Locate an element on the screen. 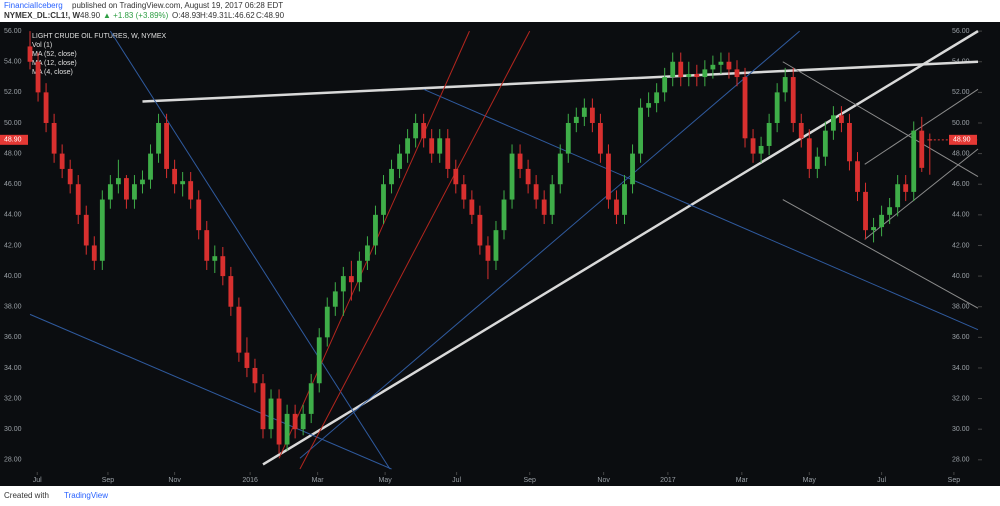  author: FinancialIceberg is located at coordinates (33, 5).